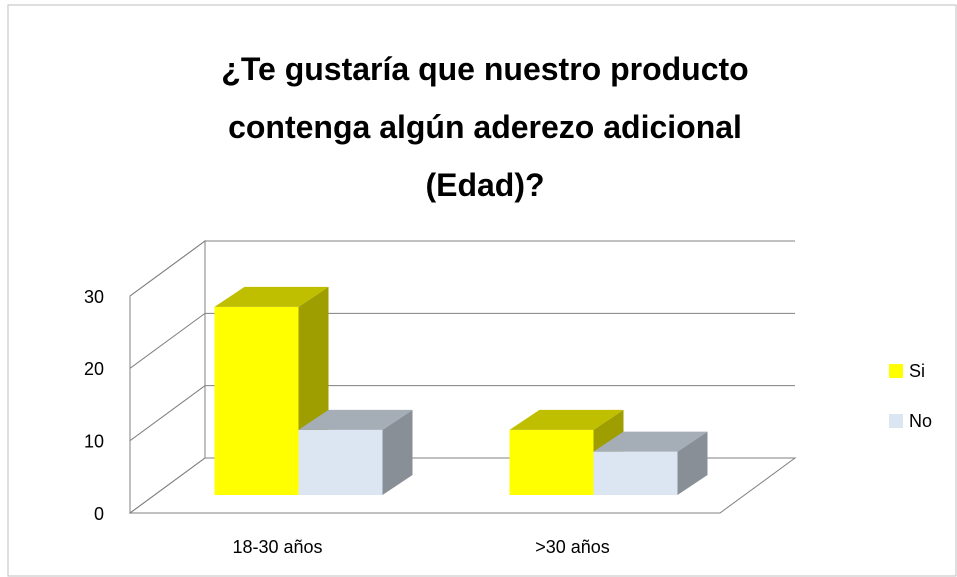  I want to click on y-tick-label: 30, so click(94, 297).